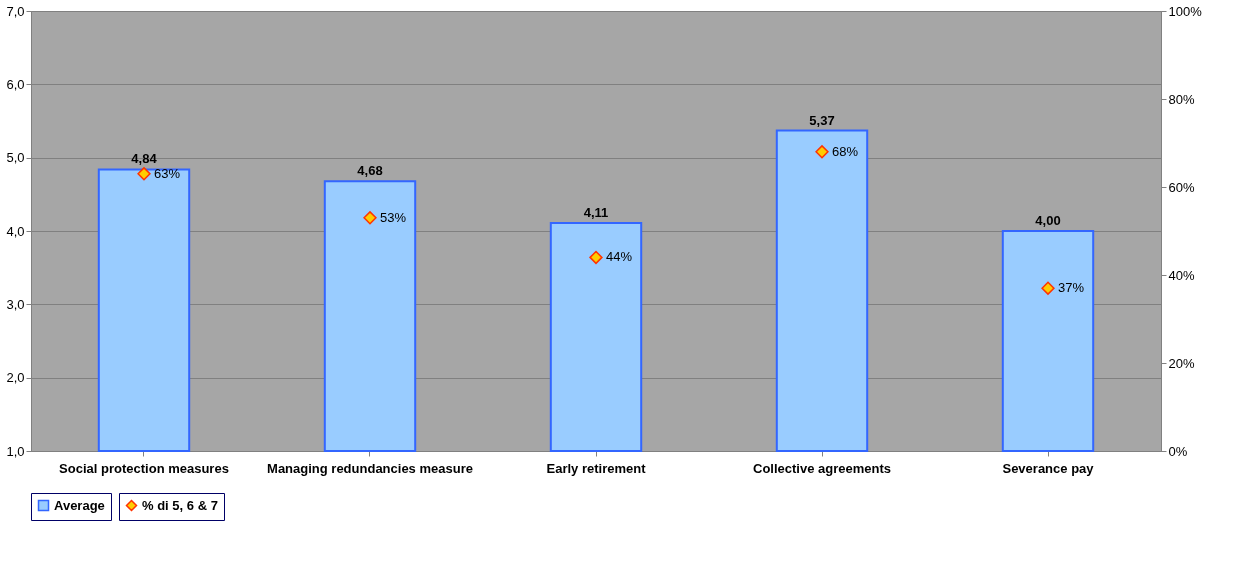 This screenshot has height=570, width=1234. What do you see at coordinates (1181, 99) in the screenshot?
I see `y2-tick-label: 80%` at bounding box center [1181, 99].